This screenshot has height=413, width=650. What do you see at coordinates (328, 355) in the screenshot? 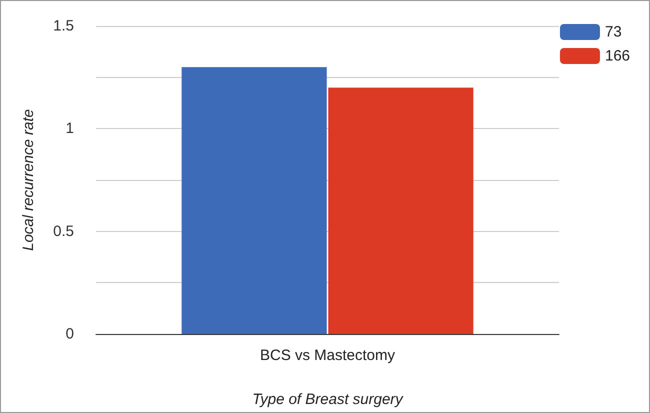
I see `x-tick-label: BCS vs Mastectomy` at bounding box center [328, 355].